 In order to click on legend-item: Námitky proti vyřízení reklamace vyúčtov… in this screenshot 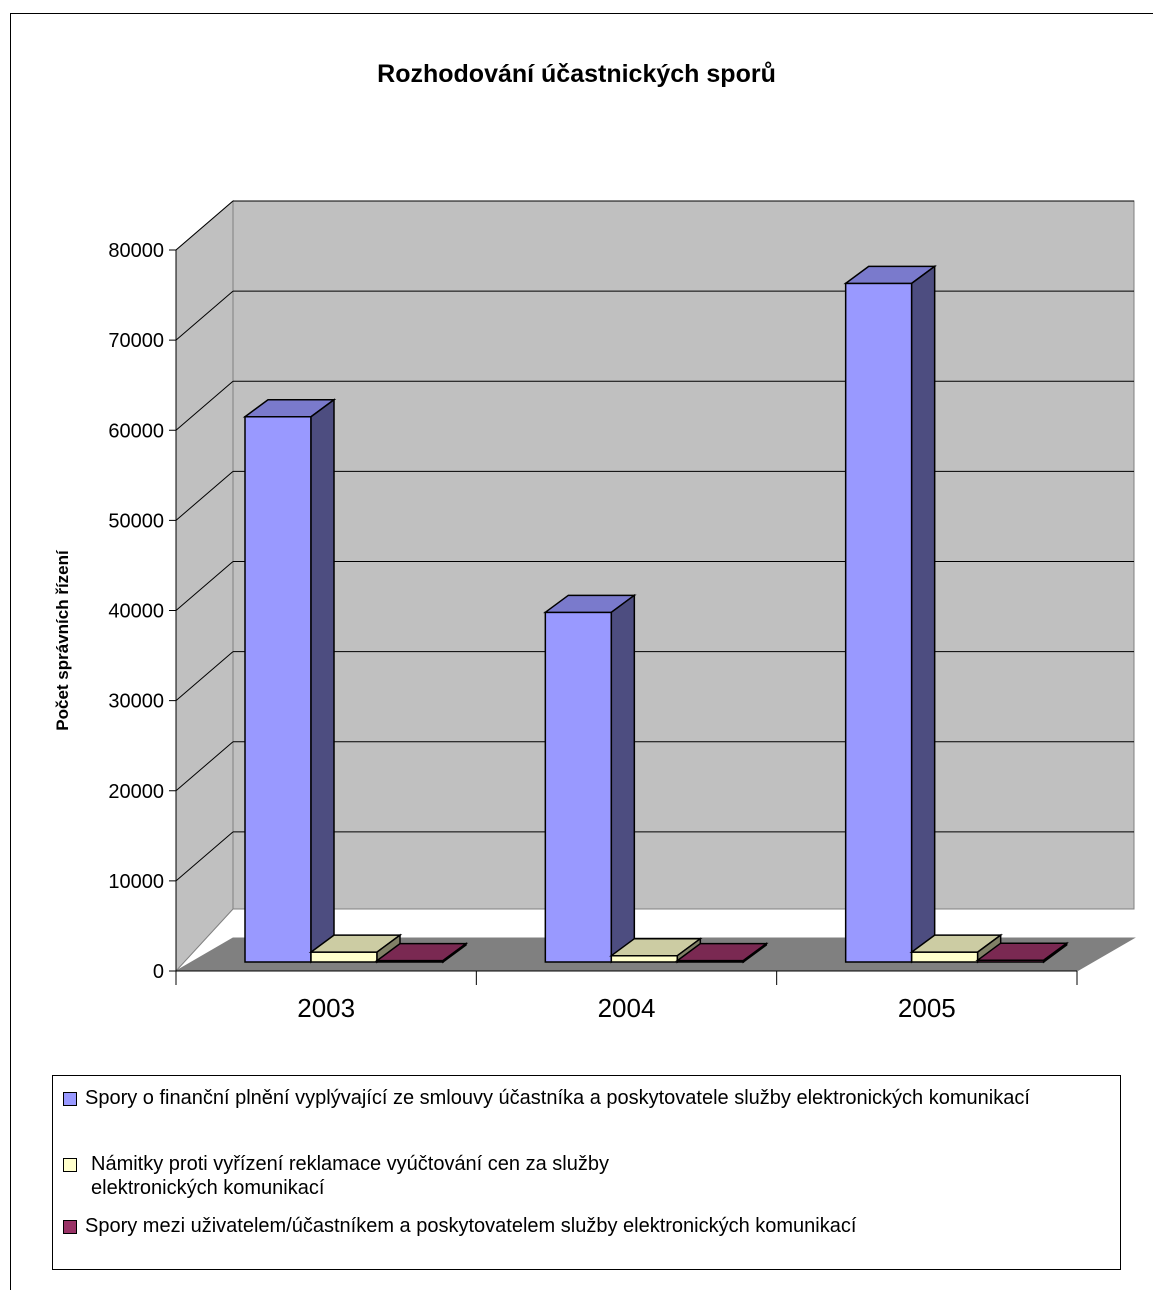, I will do `click(588, 1176)`.